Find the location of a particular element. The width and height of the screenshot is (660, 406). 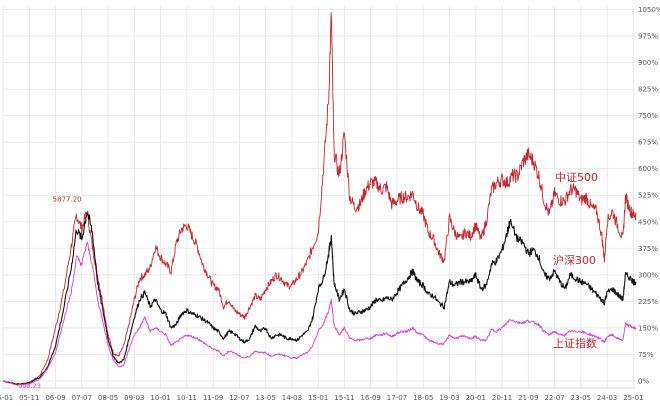

y-tick-label: 75% is located at coordinates (646, 355).